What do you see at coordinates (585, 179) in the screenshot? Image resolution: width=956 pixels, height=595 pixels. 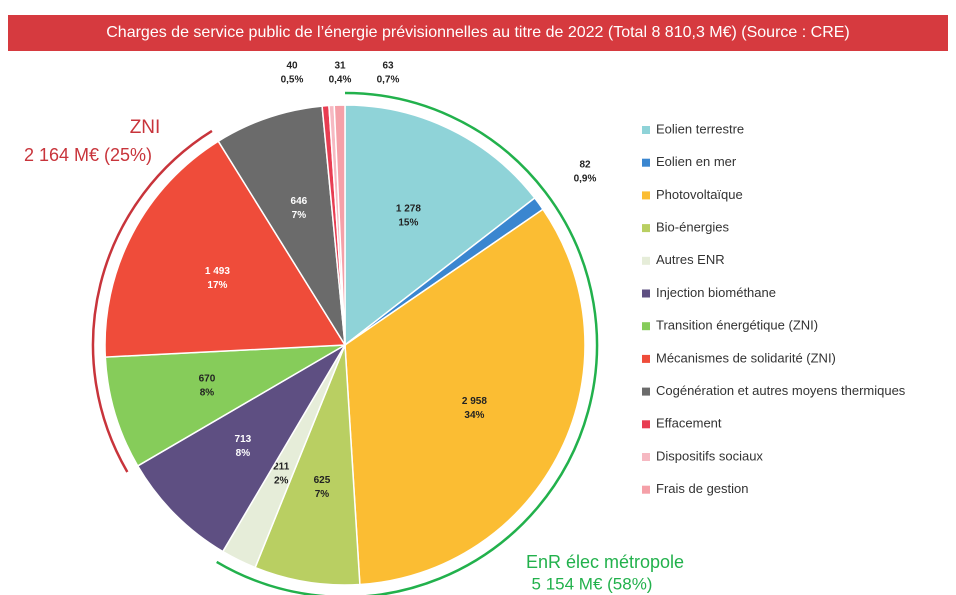 I see `percent-label: 0,9%` at bounding box center [585, 179].